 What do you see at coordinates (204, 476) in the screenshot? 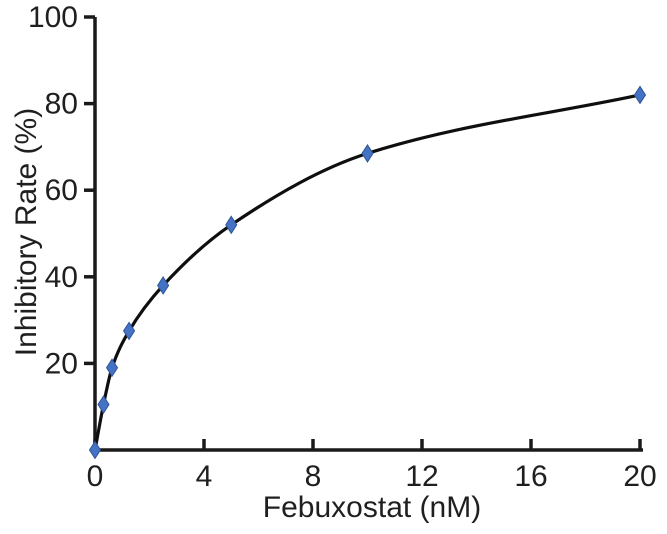
I see `x-tick-label: 4` at bounding box center [204, 476].